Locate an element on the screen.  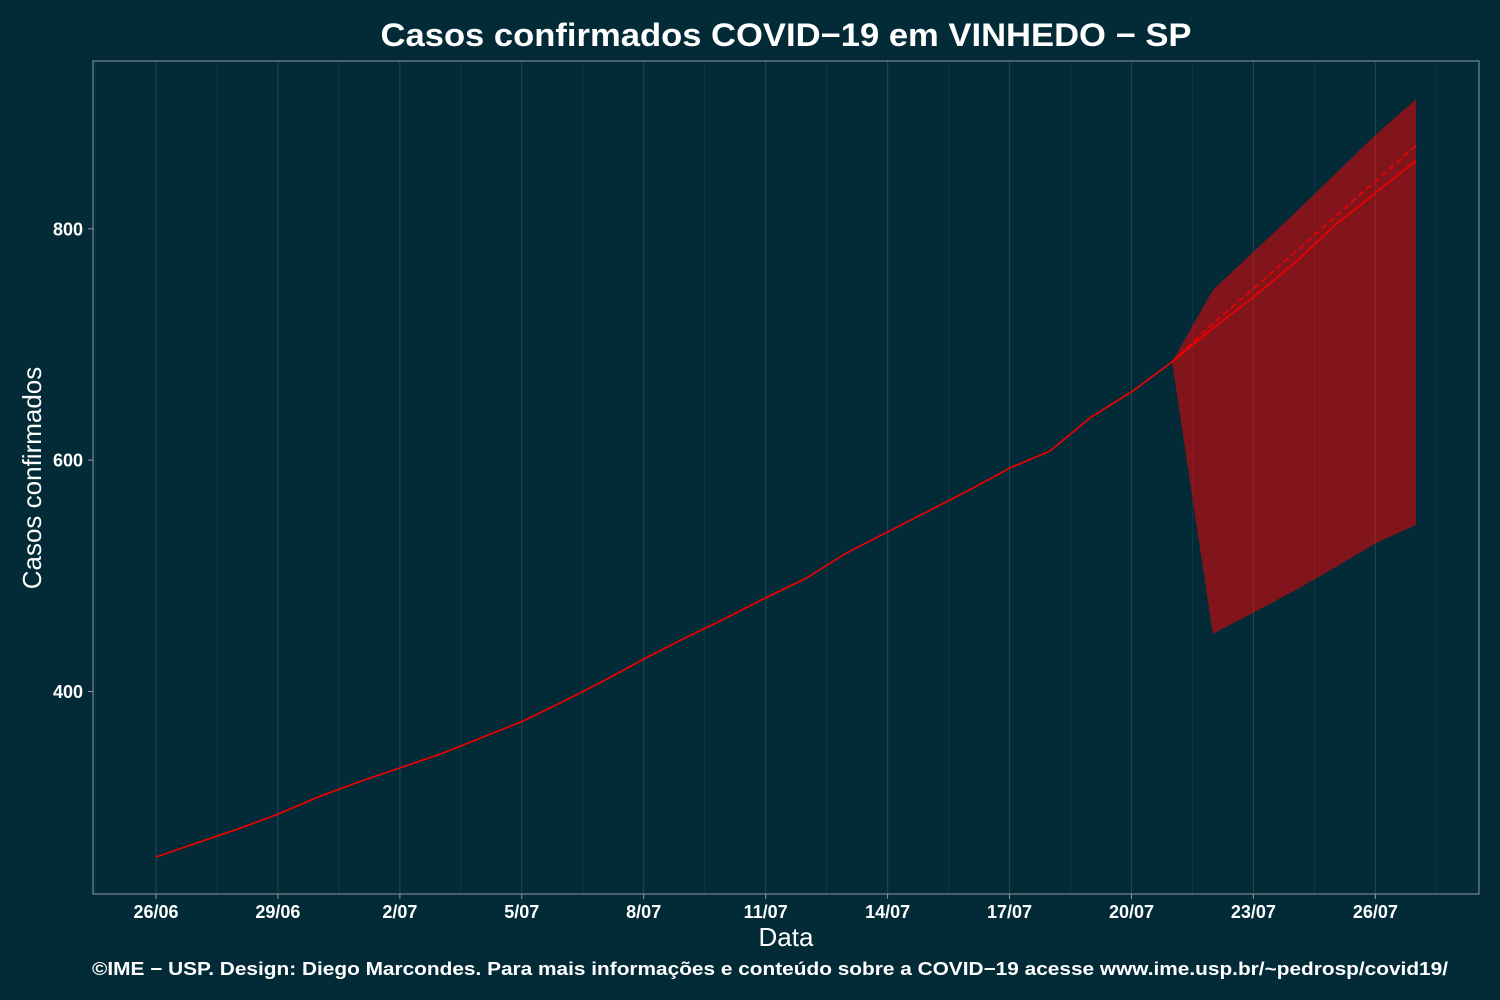
y-tick-label: 800 is located at coordinates (68, 229).